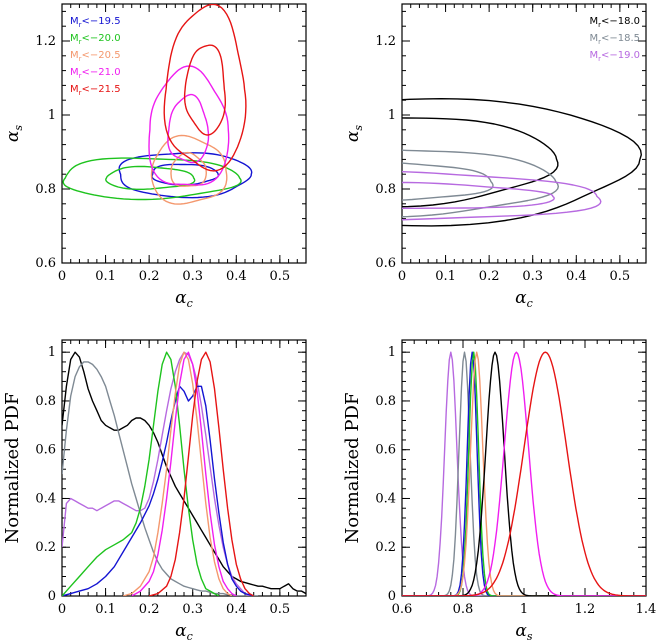 The height and width of the screenshot is (641, 664). What do you see at coordinates (614, 56) in the screenshot?
I see `legend-entry: Mr<−19.0` at bounding box center [614, 56].